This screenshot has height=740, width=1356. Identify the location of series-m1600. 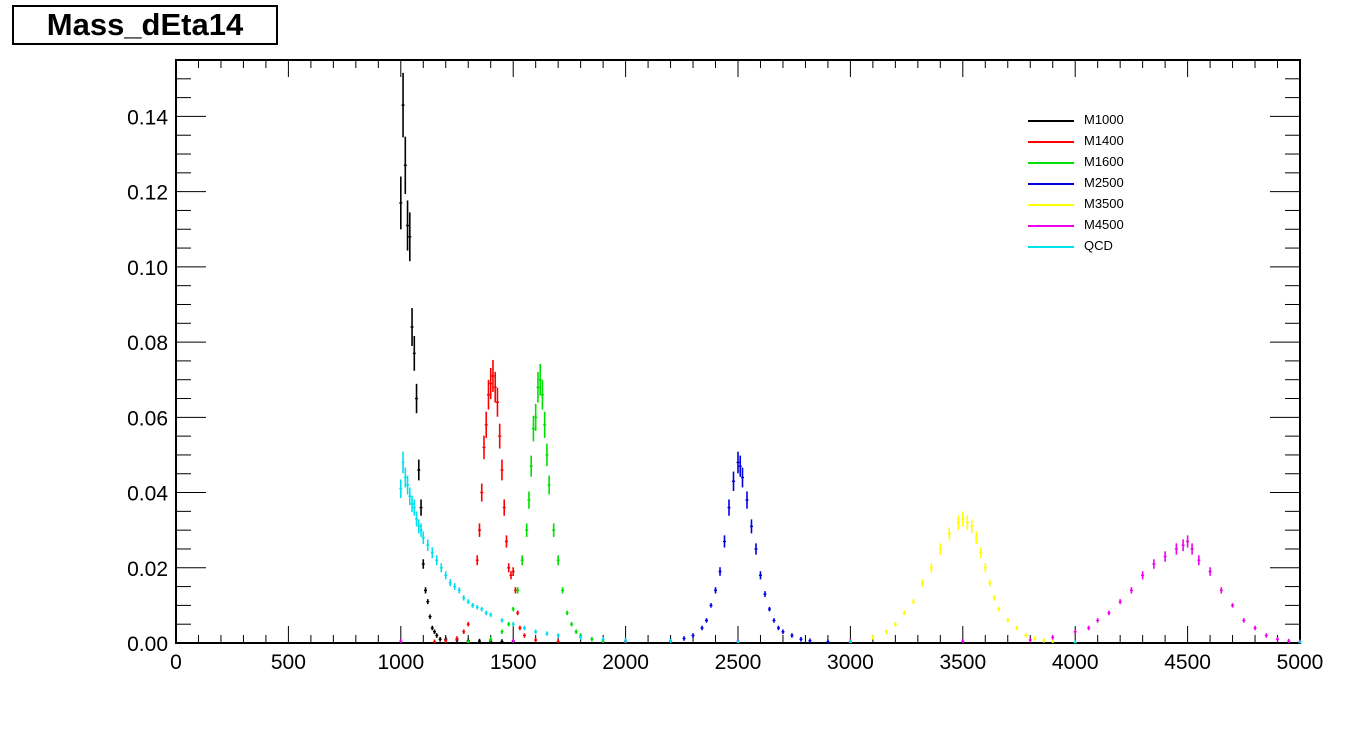
(547, 503).